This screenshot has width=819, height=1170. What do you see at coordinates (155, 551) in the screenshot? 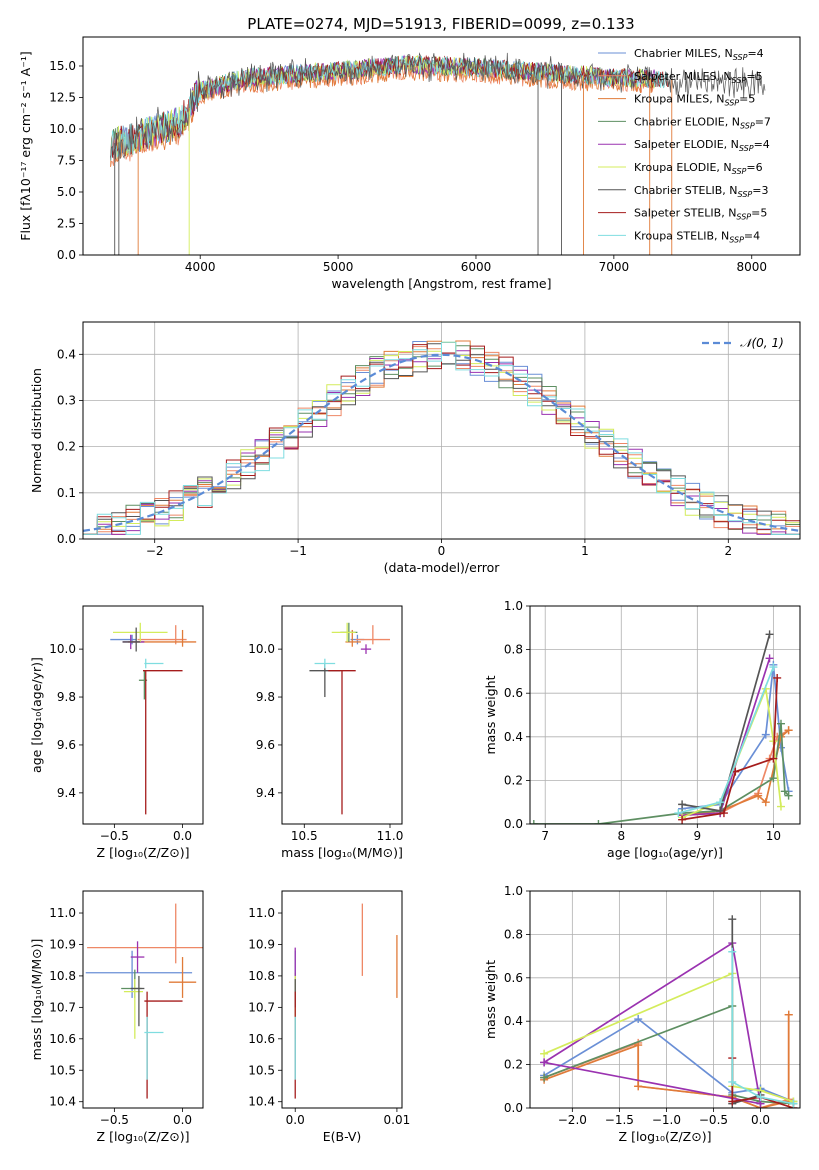
I see `x-tick-label: −2` at bounding box center [155, 551].